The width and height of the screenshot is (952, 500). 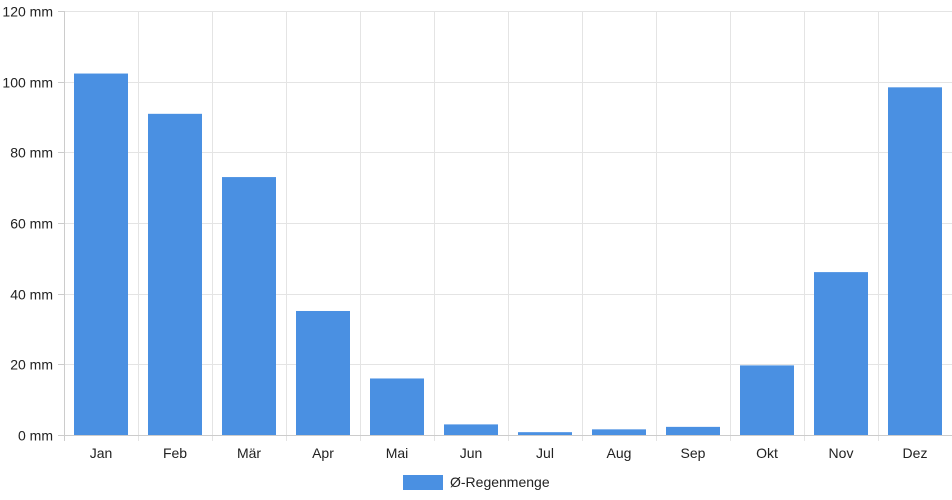 What do you see at coordinates (35, 436) in the screenshot?
I see `y-tick-label: 0 mm` at bounding box center [35, 436].